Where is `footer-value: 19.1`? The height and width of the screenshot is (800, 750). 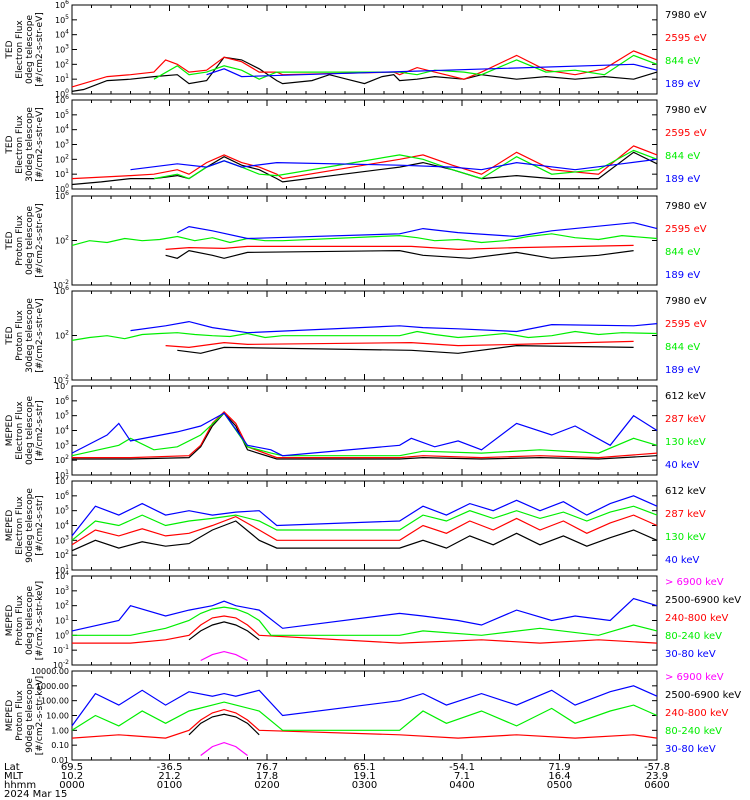 footer-value: 19.1 is located at coordinates (364, 776).